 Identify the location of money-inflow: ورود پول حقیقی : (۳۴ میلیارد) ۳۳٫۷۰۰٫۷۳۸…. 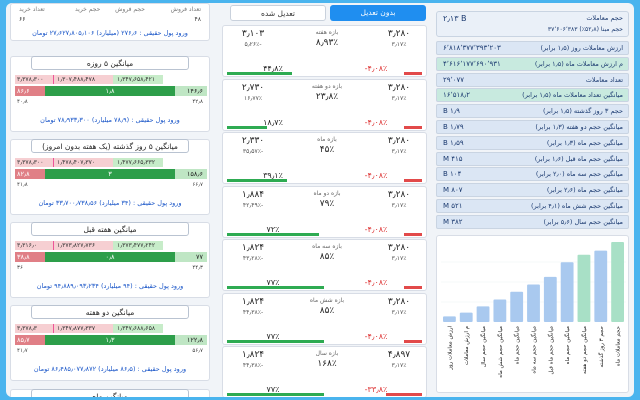
(110, 203).